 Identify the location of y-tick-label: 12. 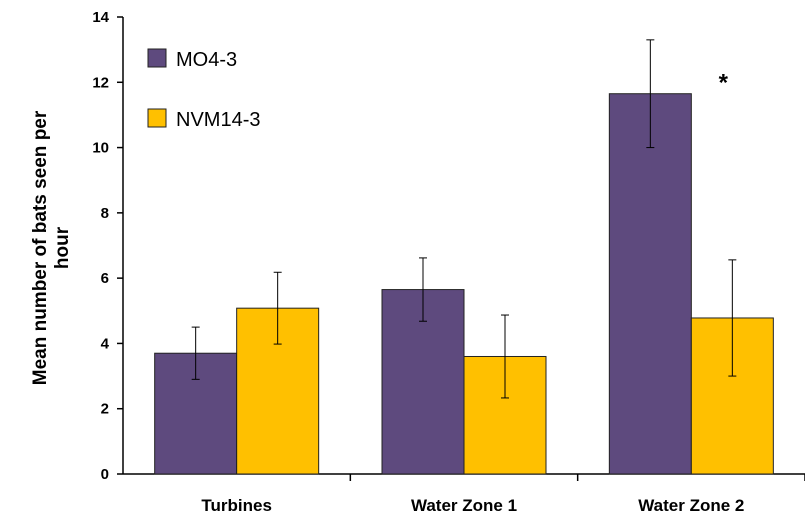
(100, 82).